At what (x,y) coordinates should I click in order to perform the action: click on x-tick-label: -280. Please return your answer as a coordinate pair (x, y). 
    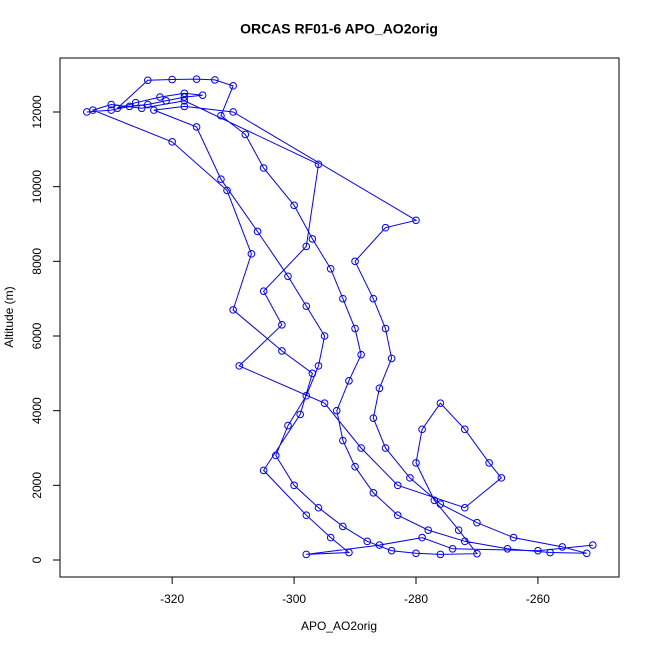
    Looking at the image, I should click on (416, 599).